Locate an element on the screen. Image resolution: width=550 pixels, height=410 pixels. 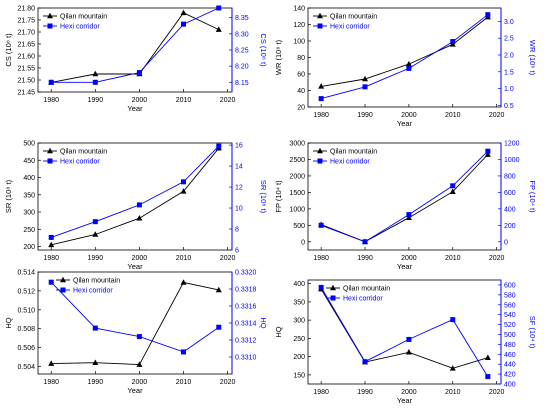
y-axis-label-right: FP (10⁴ t) is located at coordinates (532, 196).